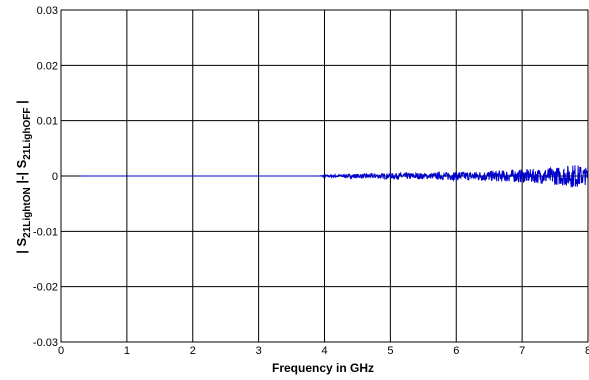  What do you see at coordinates (61, 351) in the screenshot?
I see `x-tick-label: 0` at bounding box center [61, 351].